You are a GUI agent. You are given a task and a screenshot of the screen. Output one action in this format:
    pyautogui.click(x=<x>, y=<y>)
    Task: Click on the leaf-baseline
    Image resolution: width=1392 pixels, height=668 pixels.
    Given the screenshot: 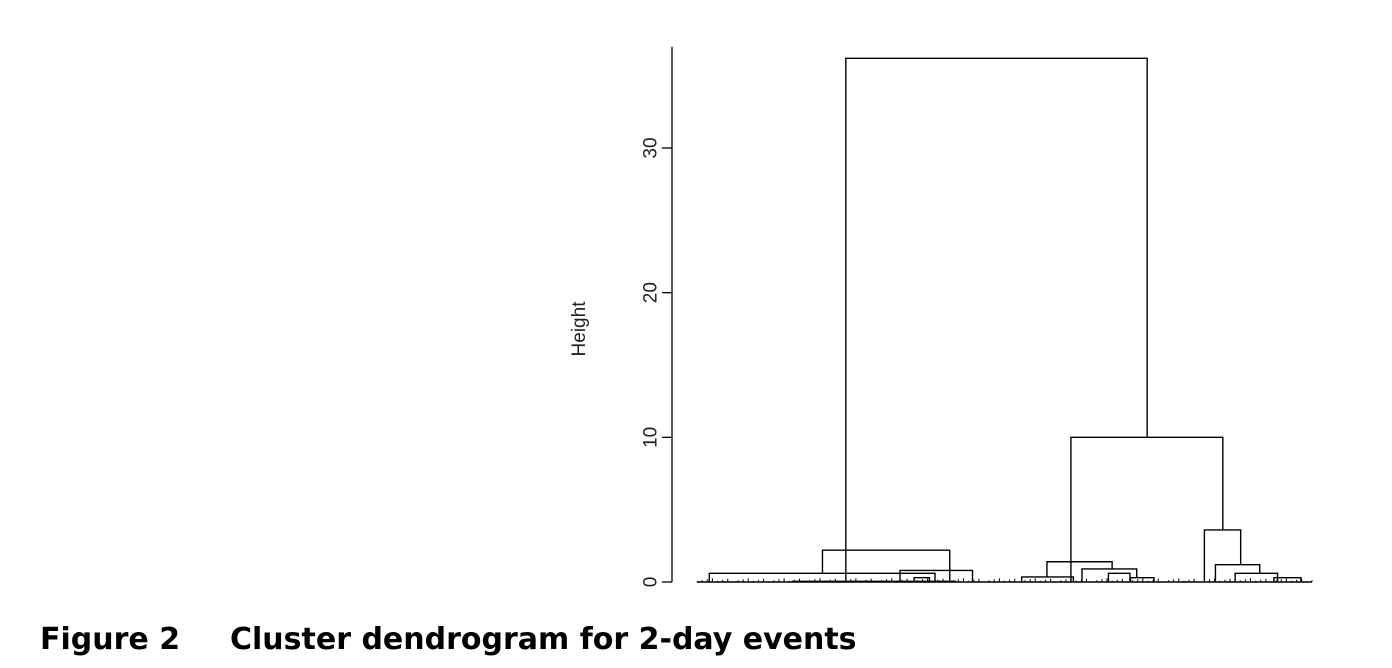 What is the action you would take?
    pyautogui.click(x=1004, y=580)
    